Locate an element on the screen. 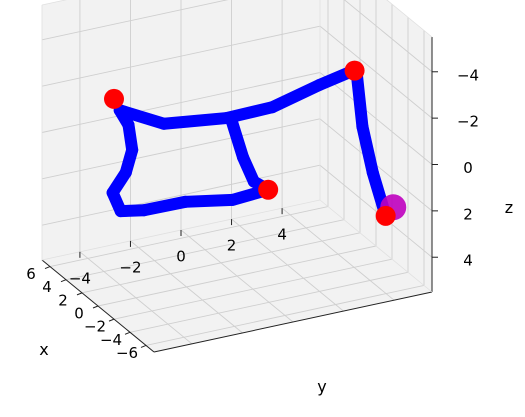 The height and width of the screenshot is (417, 525). x-tick-label: 6 is located at coordinates (31, 274).